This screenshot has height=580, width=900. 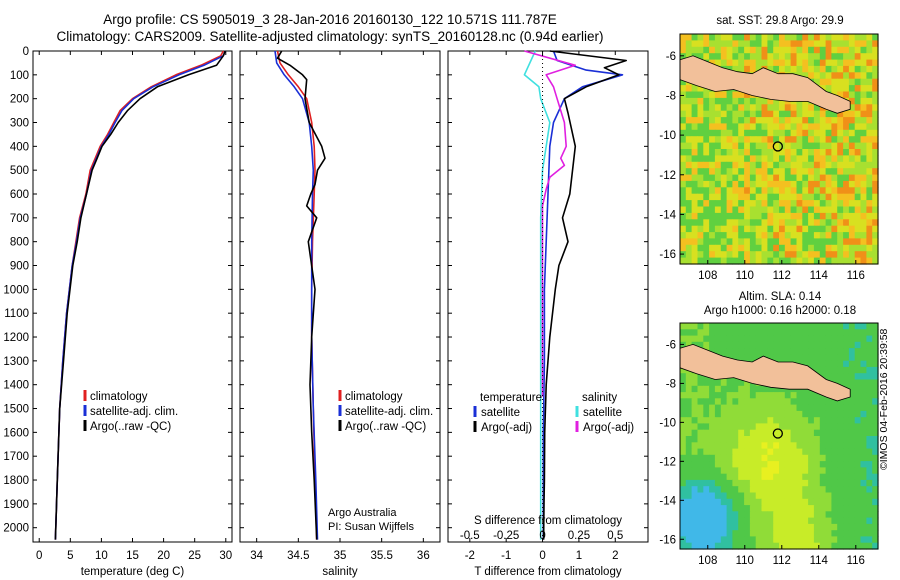 What do you see at coordinates (119, 397) in the screenshot?
I see `legend-label: climatology` at bounding box center [119, 397].